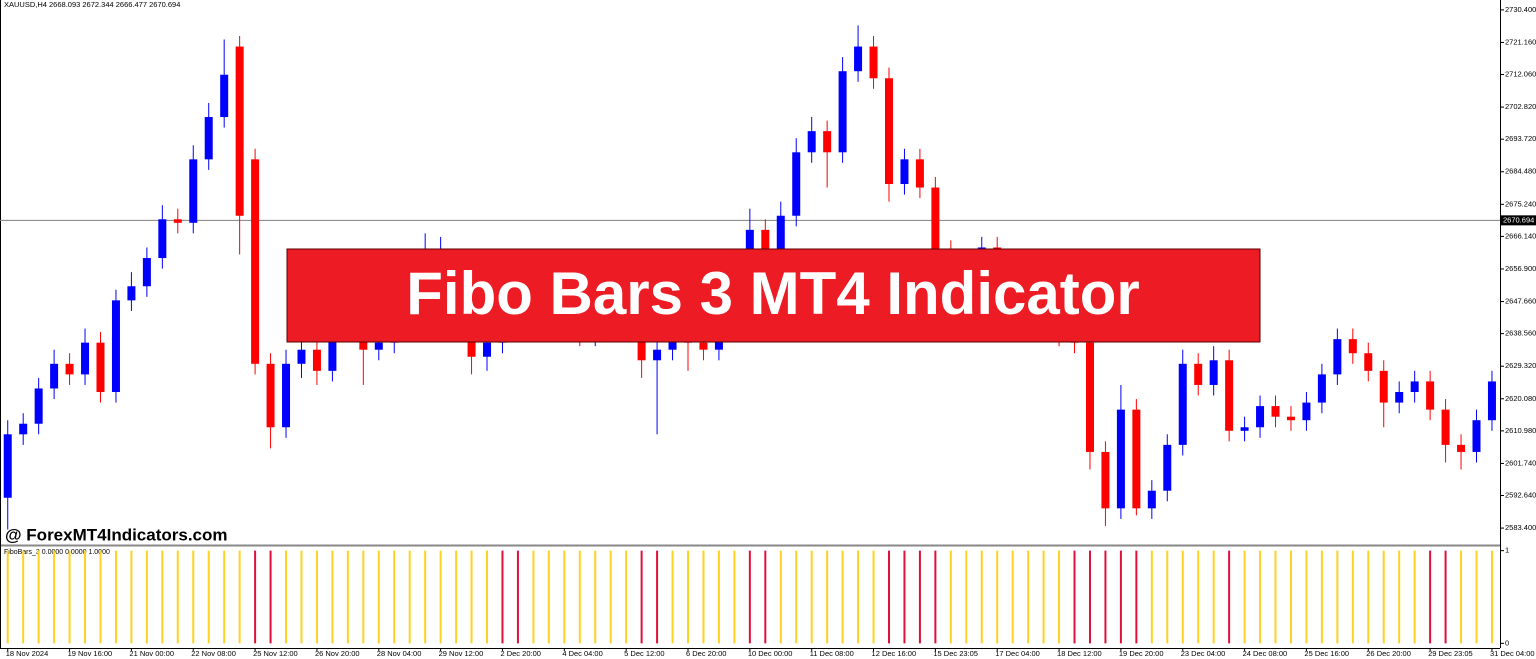 The image size is (1536, 659). I want to click on x-tick-label: 22 Nov 08:00, so click(213, 653).